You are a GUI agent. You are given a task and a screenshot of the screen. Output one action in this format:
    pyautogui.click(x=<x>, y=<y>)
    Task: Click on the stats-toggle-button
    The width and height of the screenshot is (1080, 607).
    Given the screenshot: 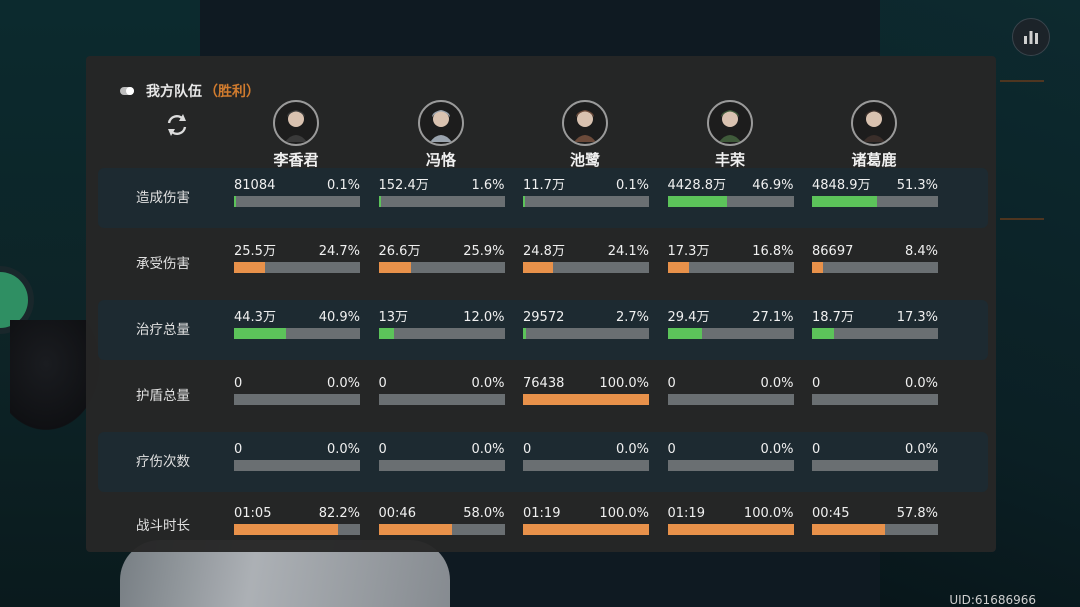 What is the action you would take?
    pyautogui.click(x=1031, y=37)
    